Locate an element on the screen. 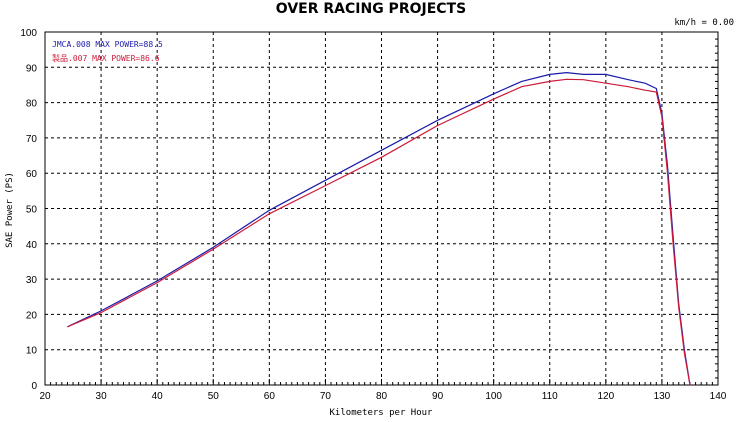  x-tick-label: 70 is located at coordinates (326, 396).